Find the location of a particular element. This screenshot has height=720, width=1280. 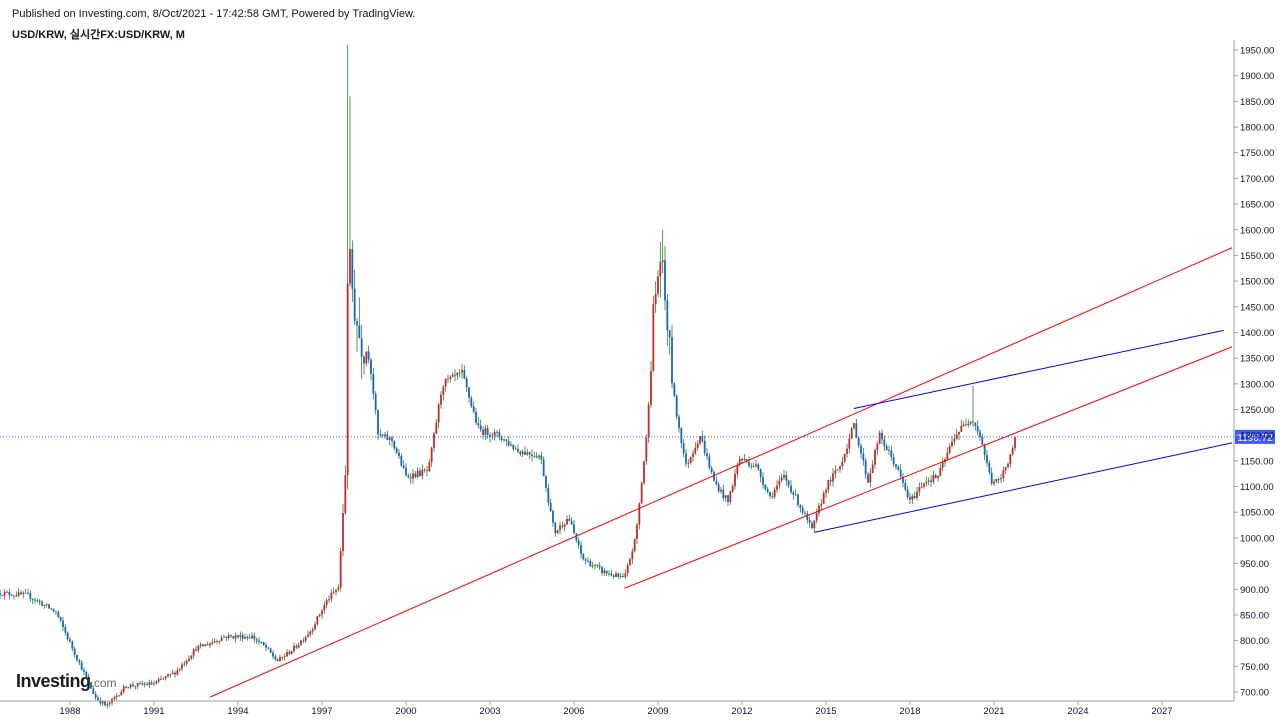

y-tick-label: 1750.00 is located at coordinates (1257, 153).